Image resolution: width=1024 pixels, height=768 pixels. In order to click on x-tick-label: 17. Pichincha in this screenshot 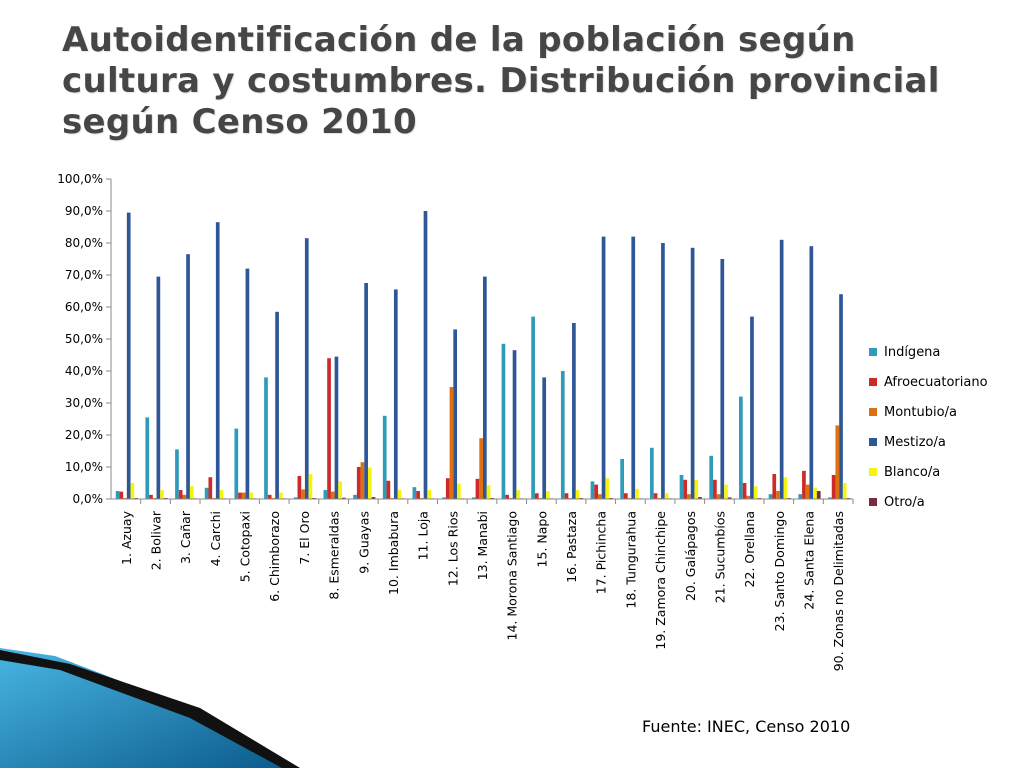, I will do `click(601, 552)`.